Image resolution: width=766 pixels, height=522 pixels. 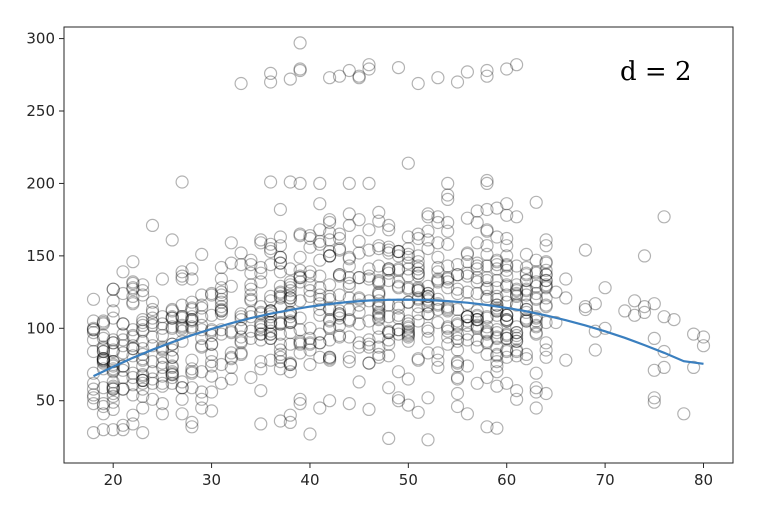 What do you see at coordinates (309, 480) in the screenshot?
I see `x-tick-label: 40` at bounding box center [309, 480].